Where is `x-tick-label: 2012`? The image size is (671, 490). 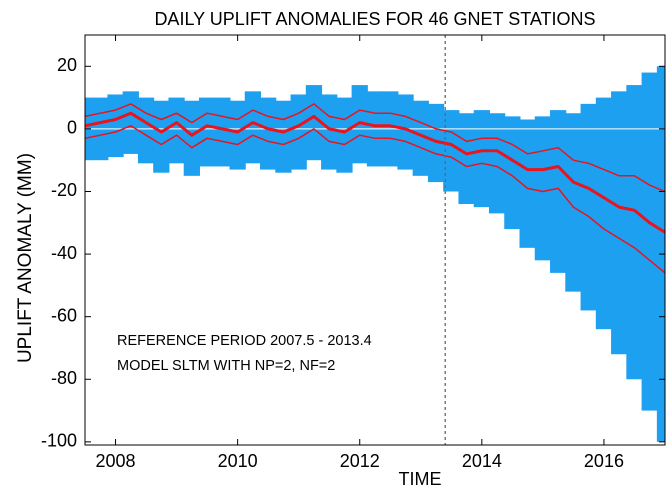
x-tick-label: 2012 is located at coordinates (360, 461).